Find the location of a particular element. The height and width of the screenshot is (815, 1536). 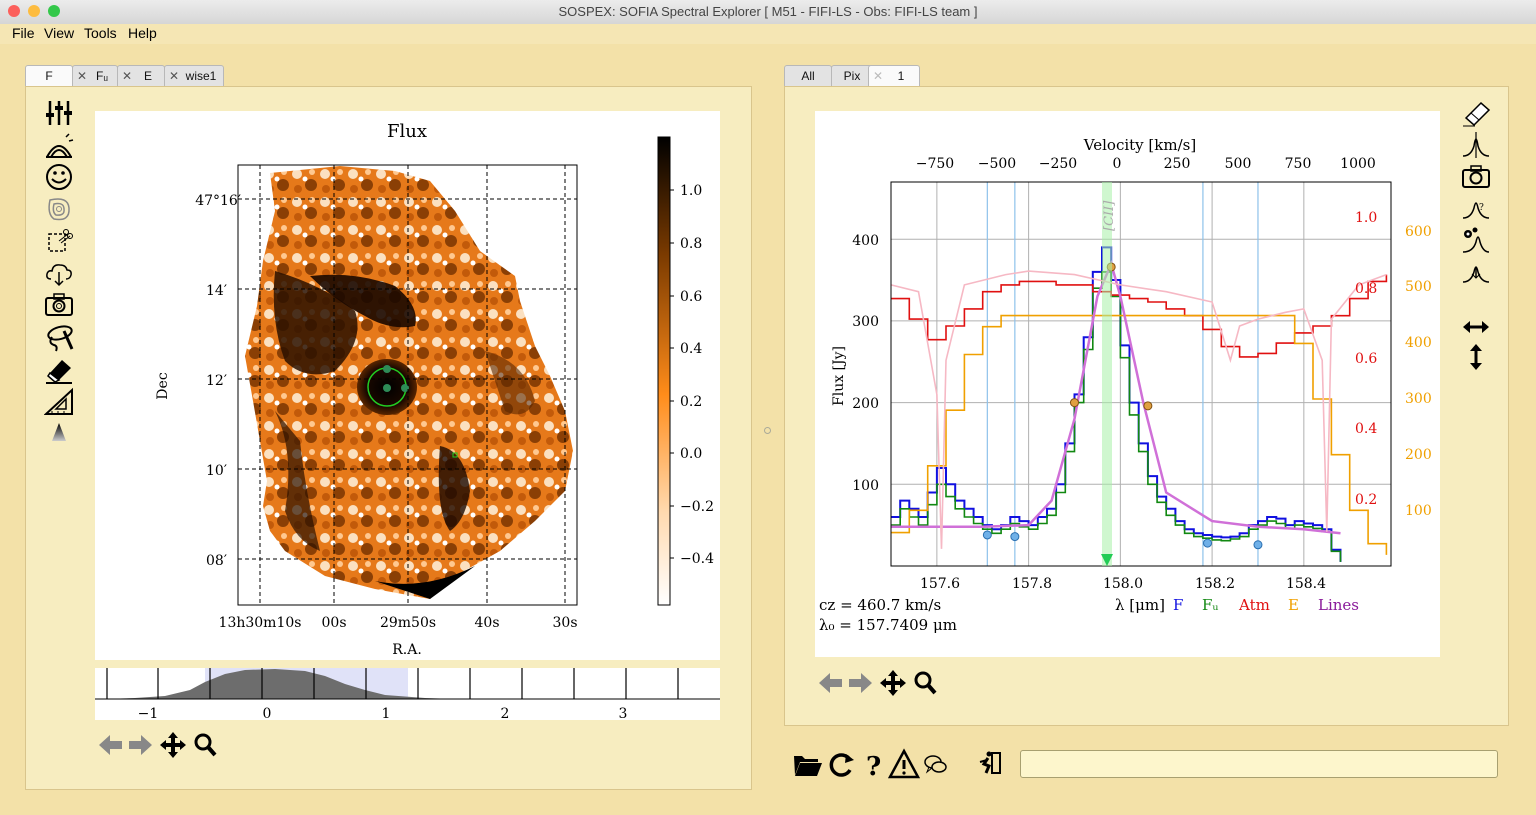

download-fit-icon is located at coordinates (1476, 273).